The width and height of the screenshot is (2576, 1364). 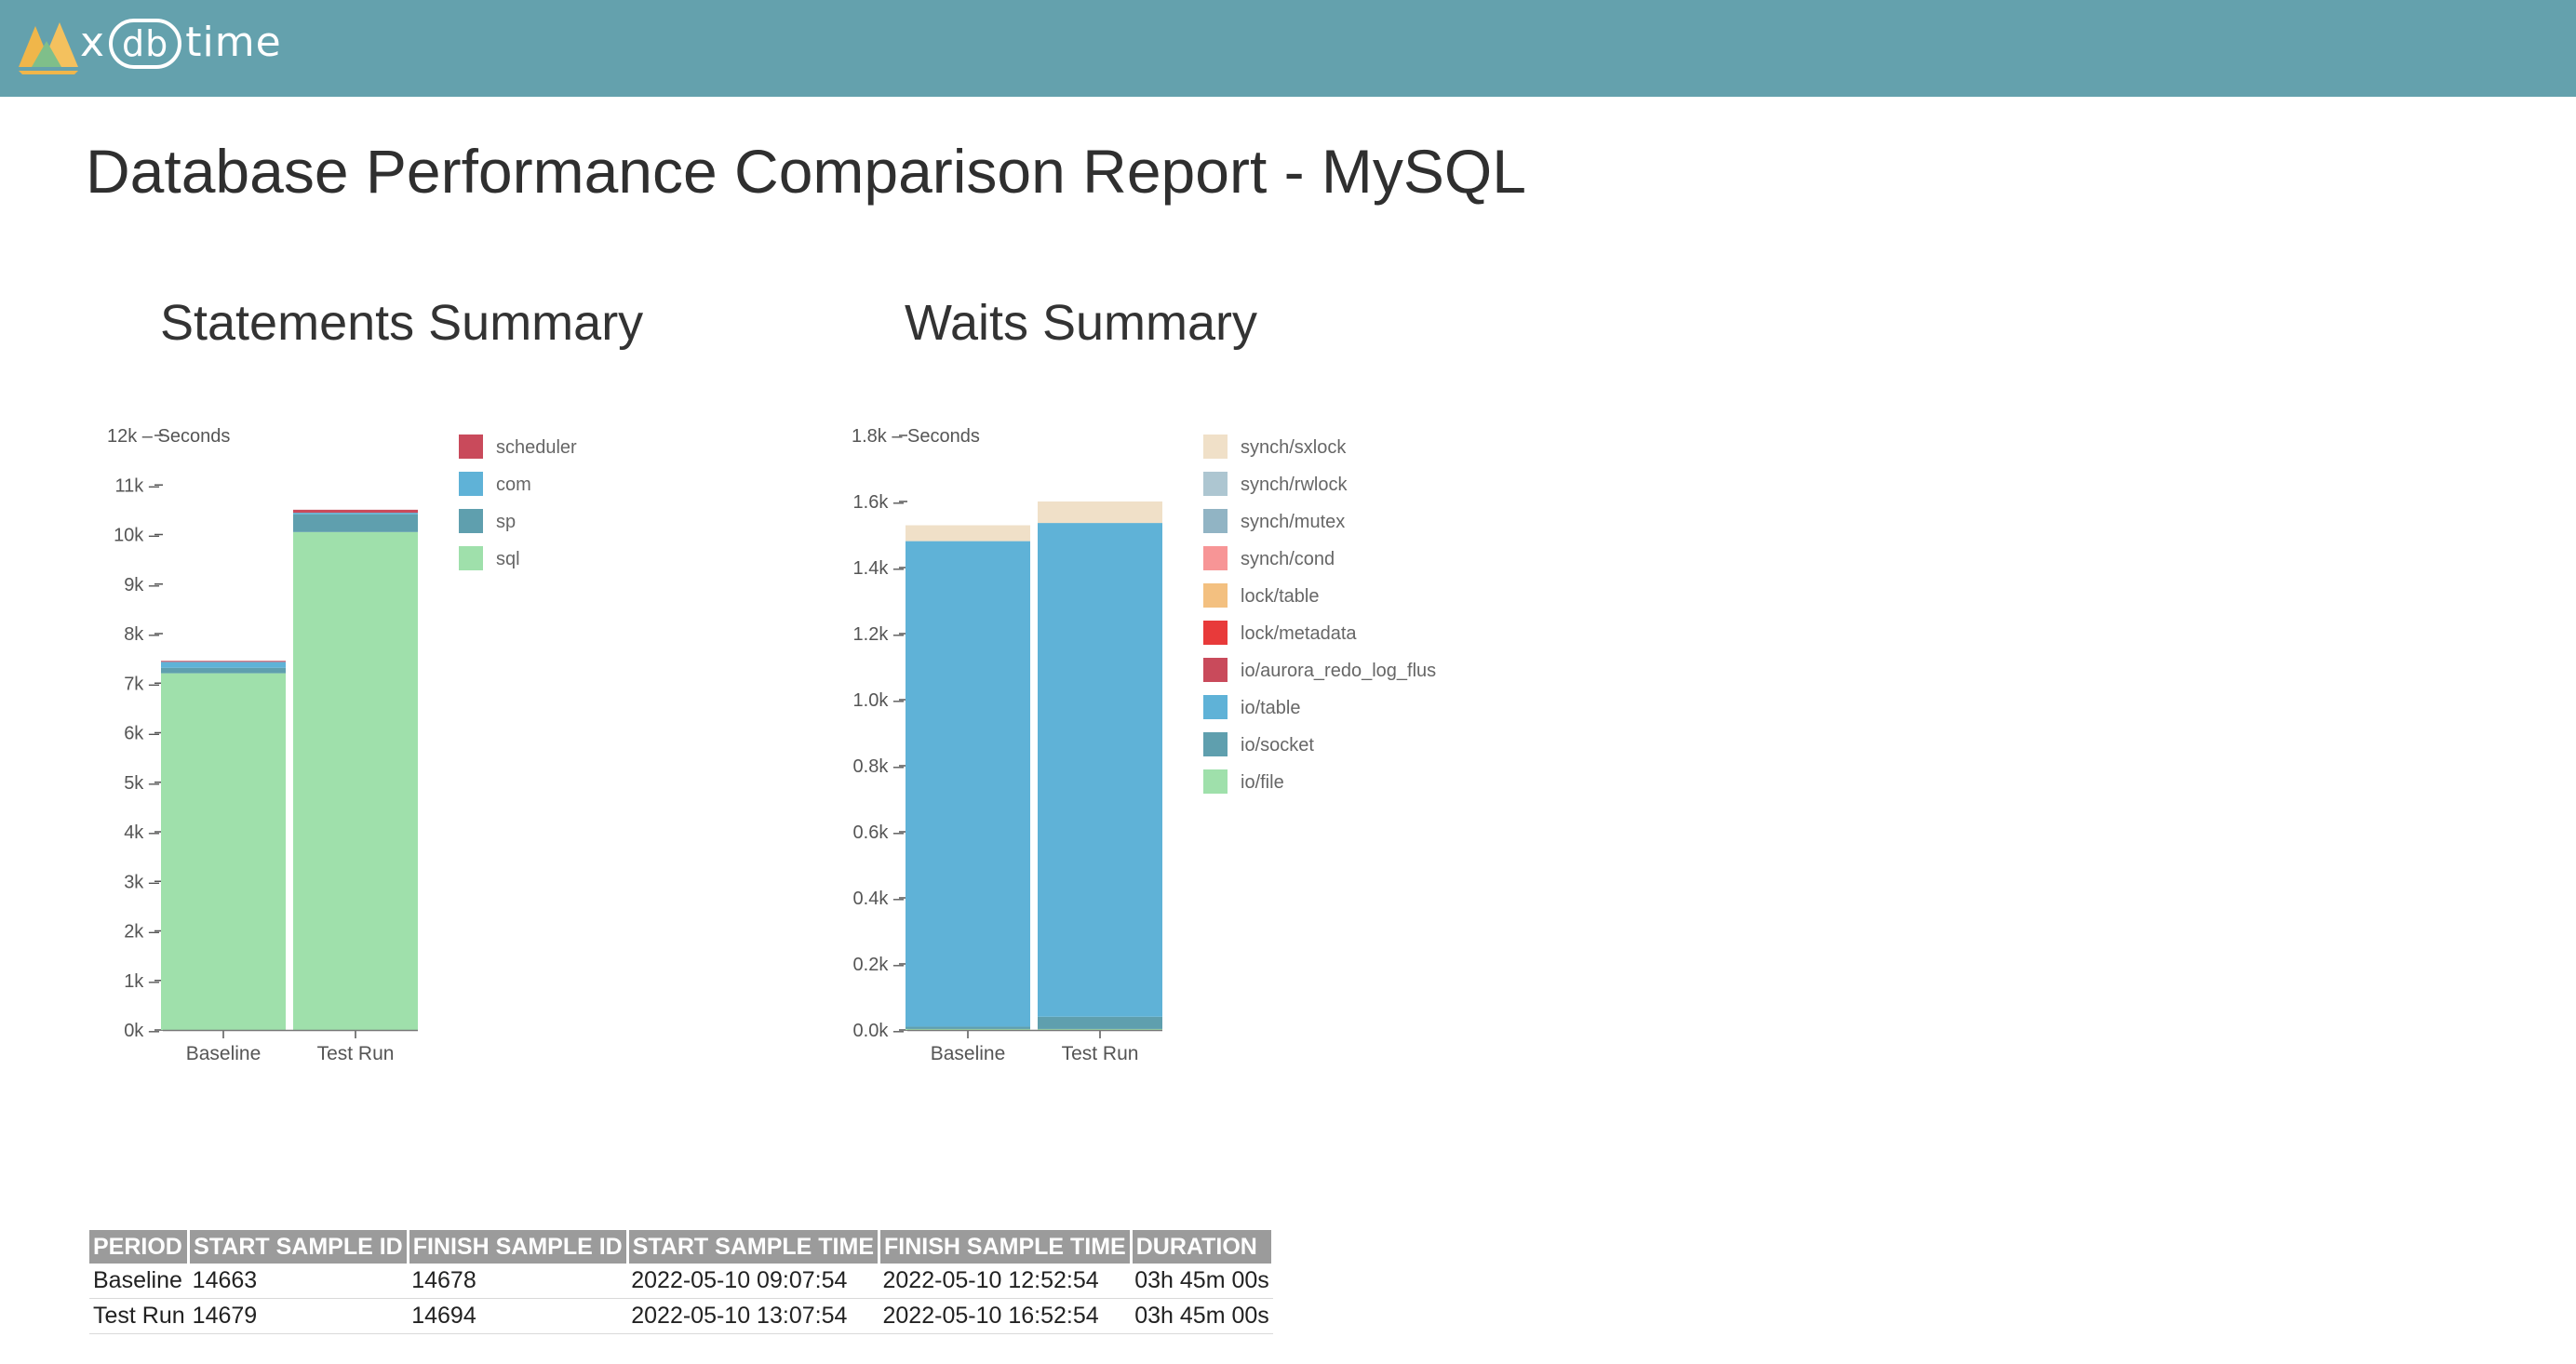 What do you see at coordinates (402, 323) in the screenshot?
I see `statements-summary-title: Statements Summary` at bounding box center [402, 323].